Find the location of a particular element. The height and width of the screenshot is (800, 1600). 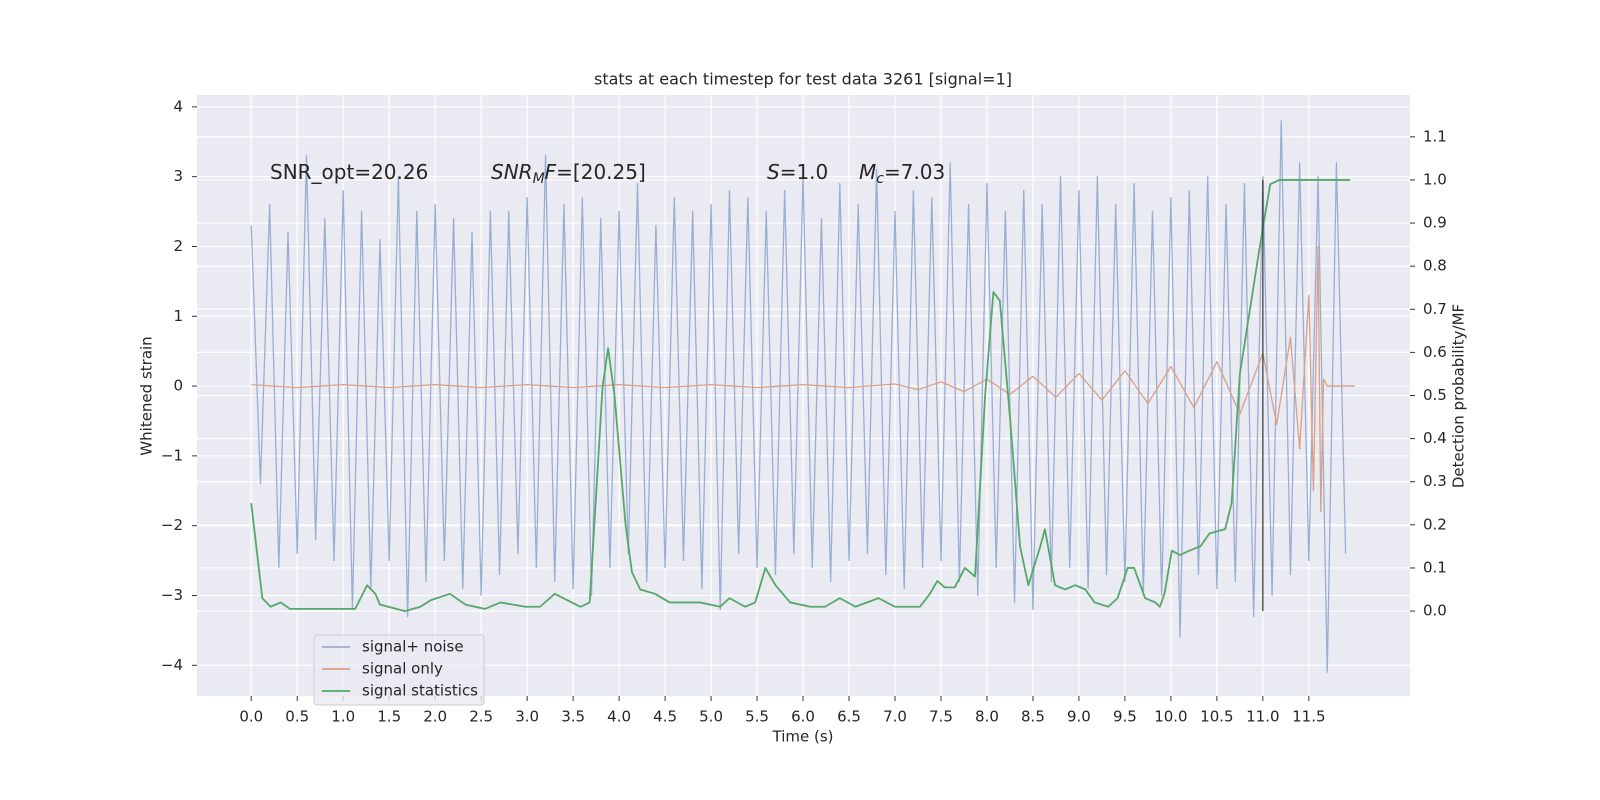

x-tick-label: 4.5 is located at coordinates (665, 717).